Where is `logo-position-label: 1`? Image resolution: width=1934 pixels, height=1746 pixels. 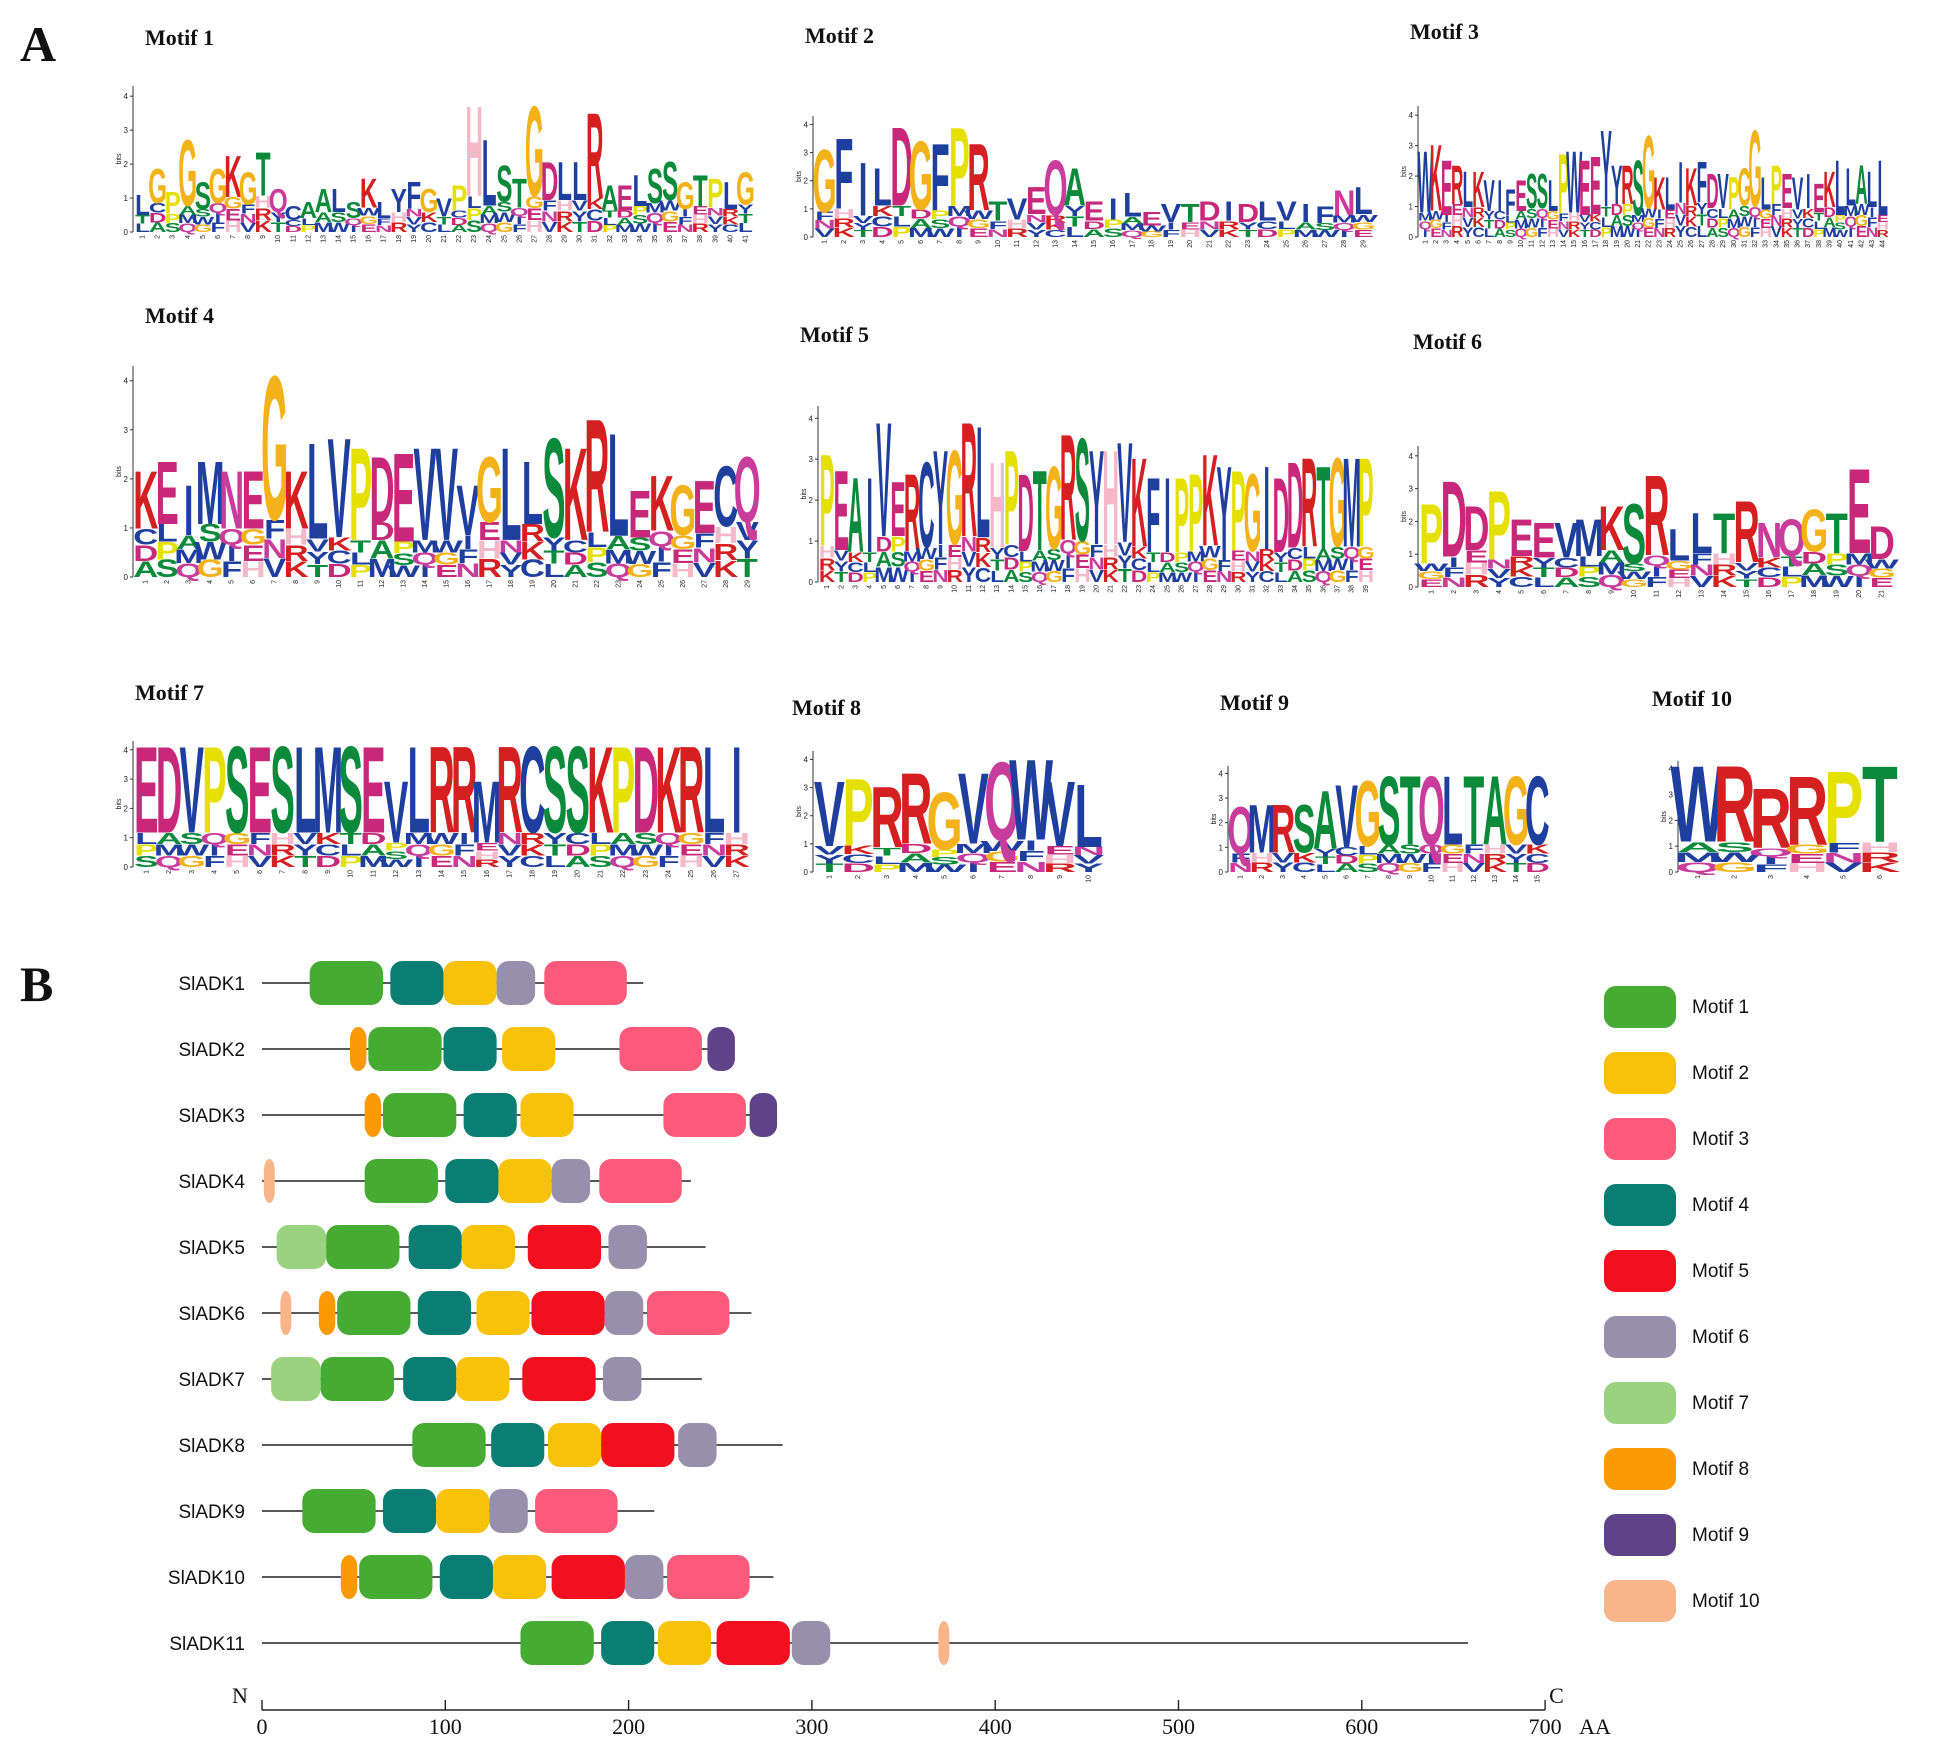 logo-position-label: 1 is located at coordinates (1698, 877).